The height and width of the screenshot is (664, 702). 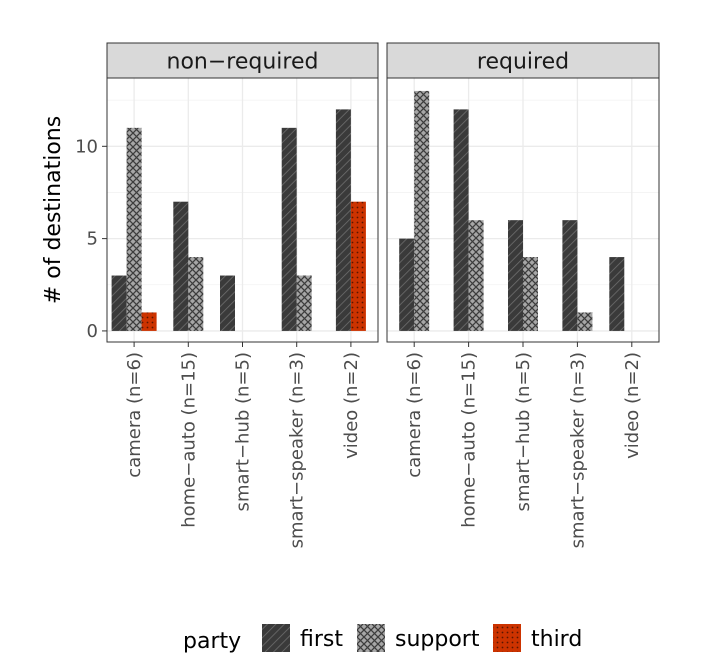 I want to click on legend-label-first: first, so click(x=321, y=639).